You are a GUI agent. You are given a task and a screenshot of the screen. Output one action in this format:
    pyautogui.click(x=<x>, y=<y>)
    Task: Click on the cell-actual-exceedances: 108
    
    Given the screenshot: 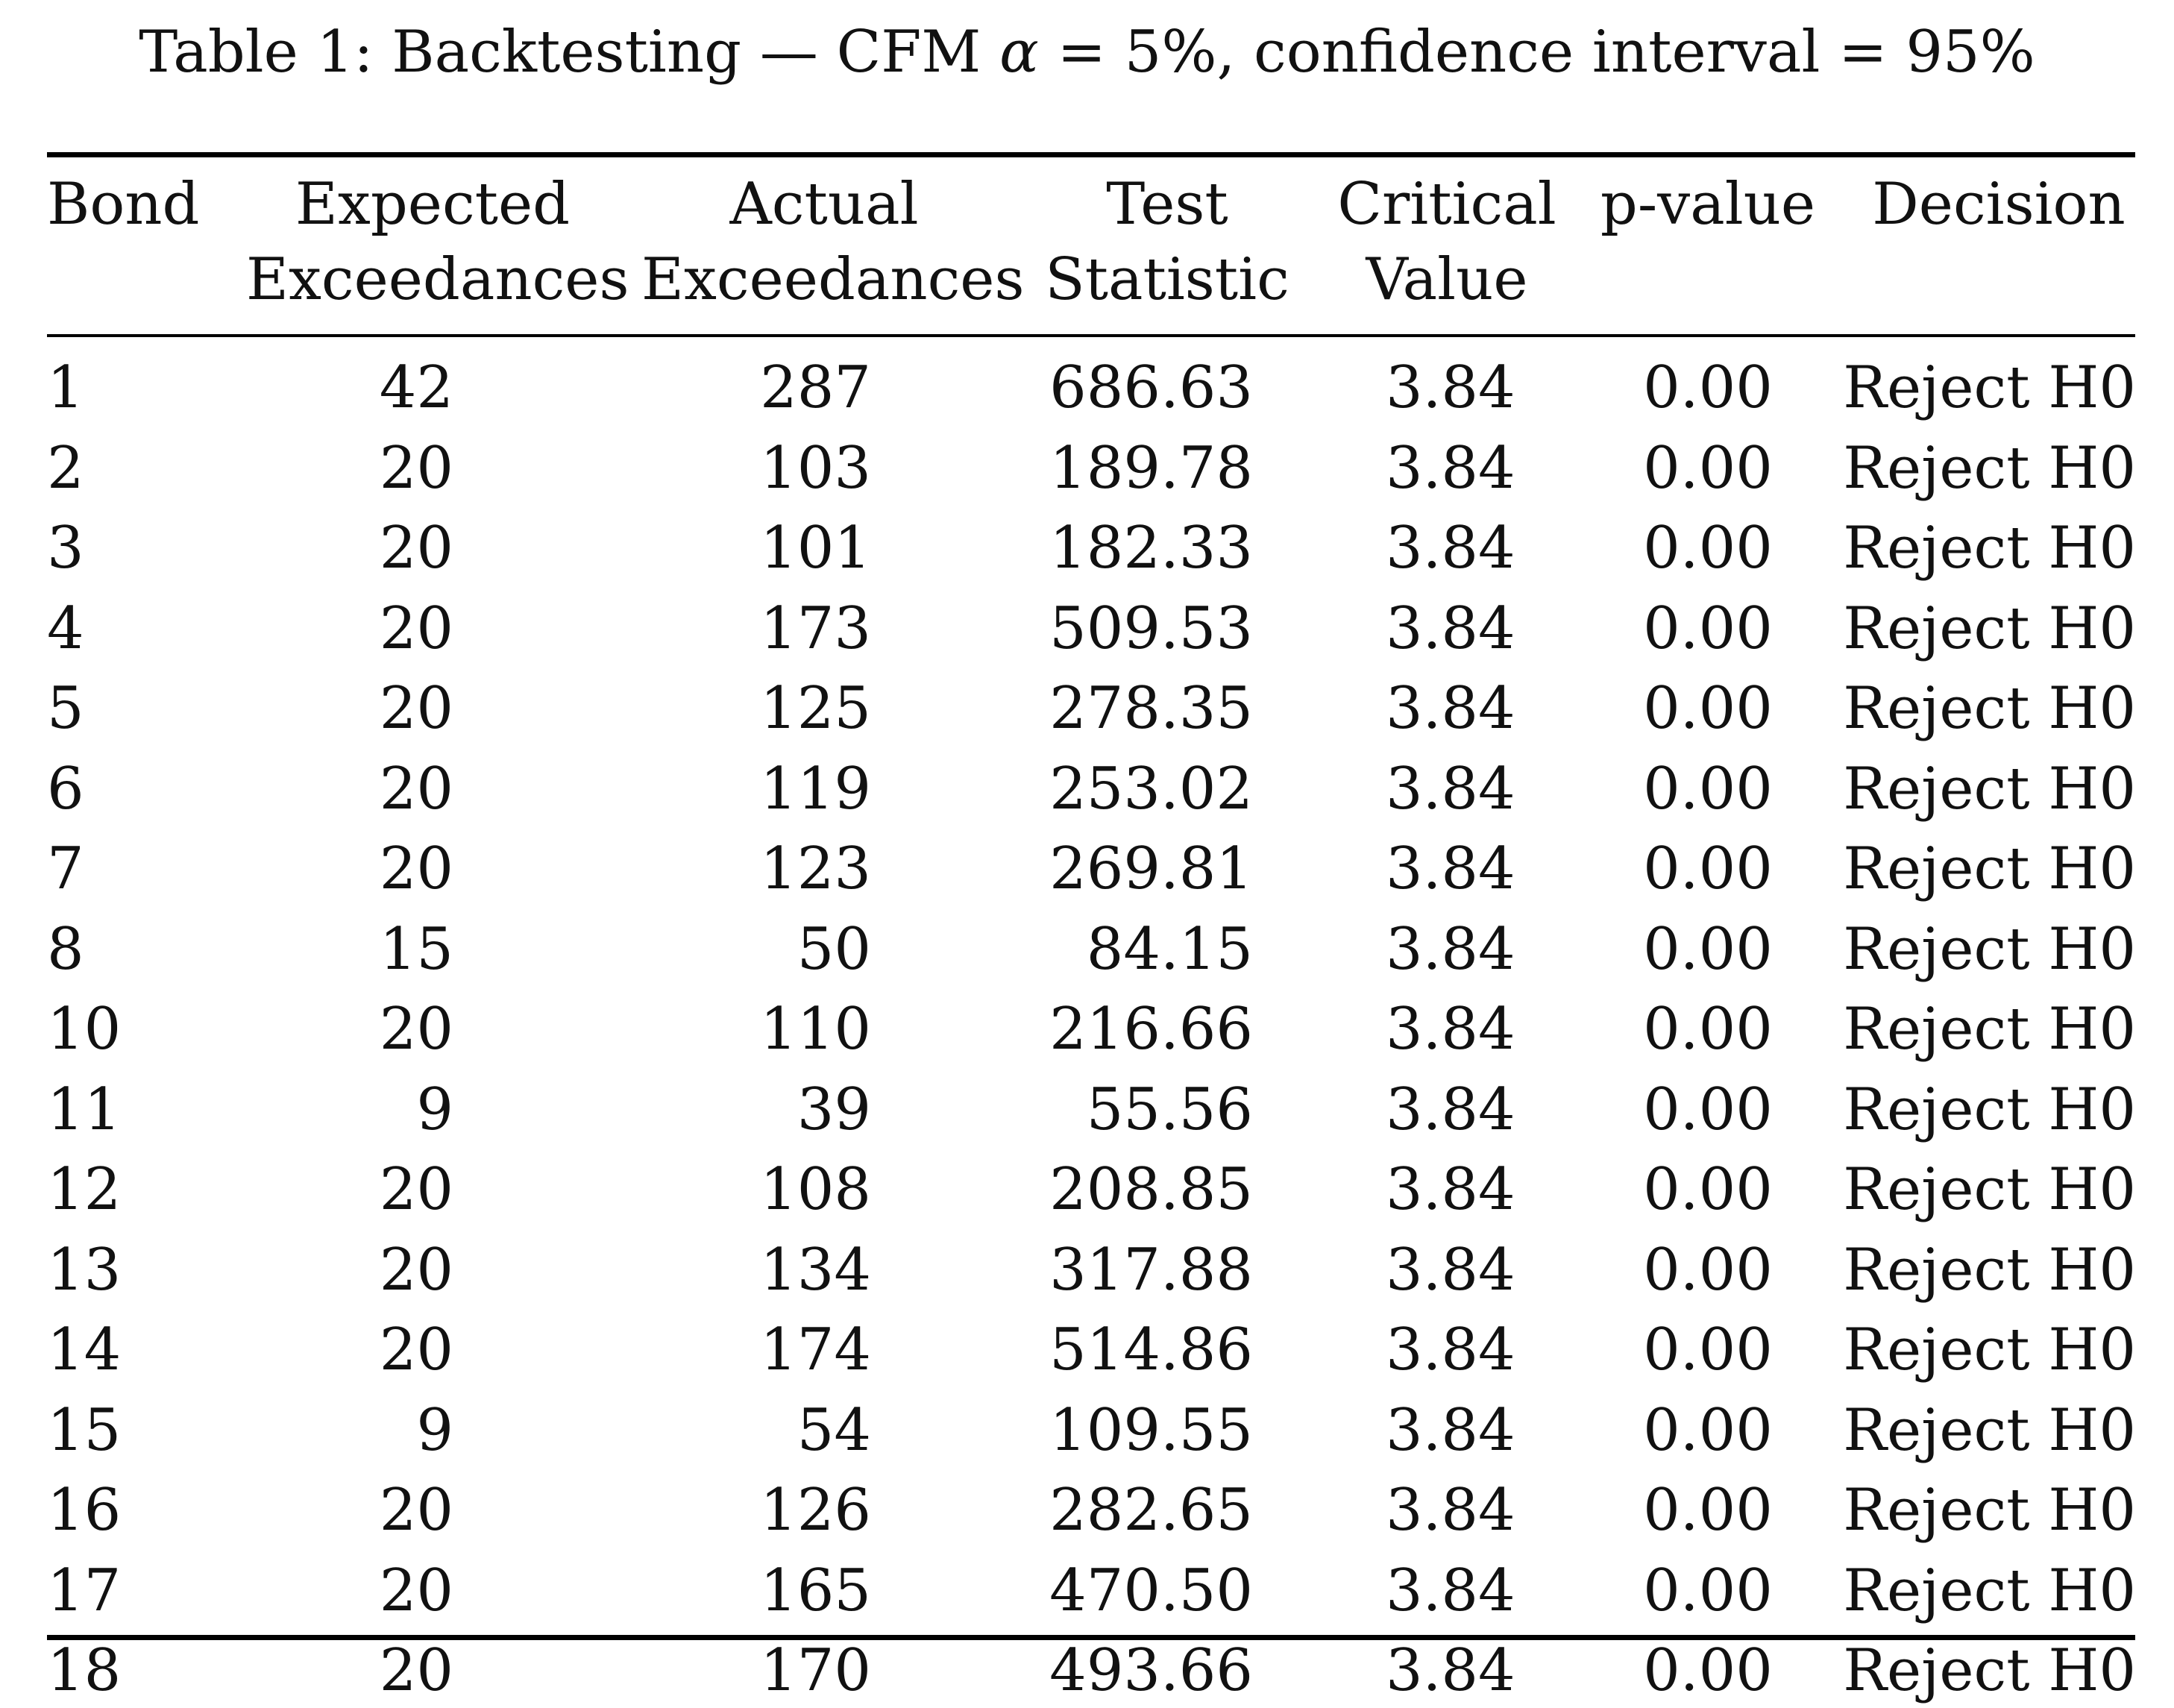 What is the action you would take?
    pyautogui.click(x=815, y=1189)
    